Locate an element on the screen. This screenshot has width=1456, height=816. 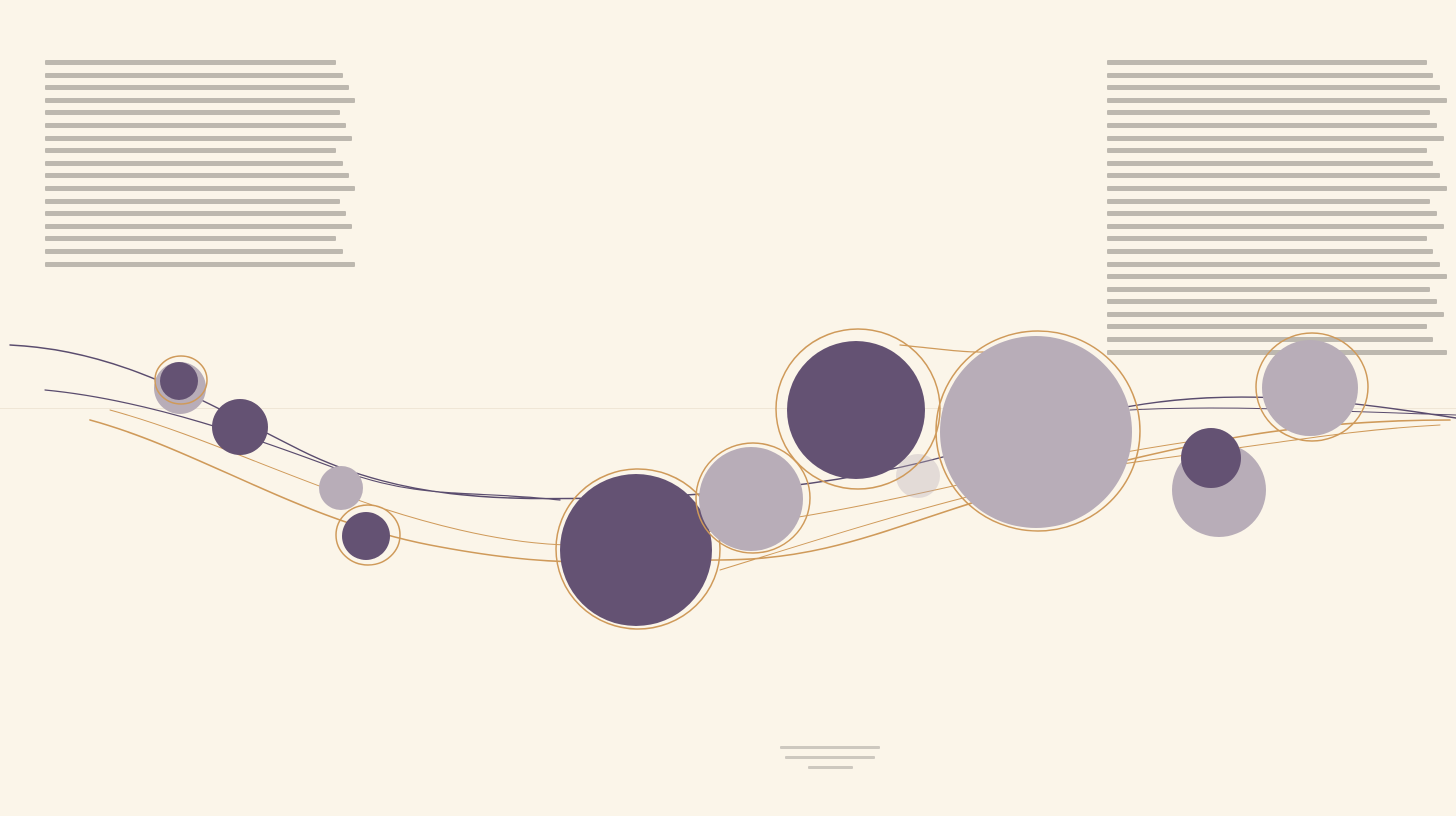
left-text-column is located at coordinates (200, 167).